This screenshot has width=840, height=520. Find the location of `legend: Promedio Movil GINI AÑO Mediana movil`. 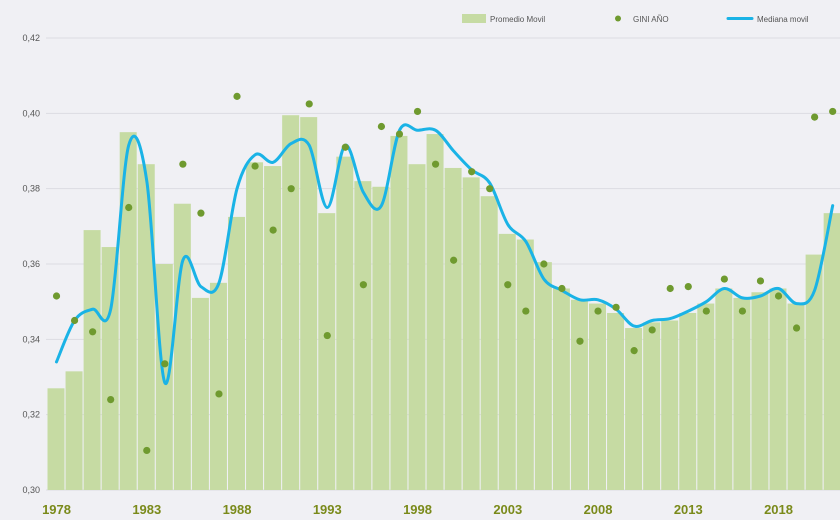

legend: Promedio Movil GINI AÑO Mediana movil is located at coordinates (635, 19).